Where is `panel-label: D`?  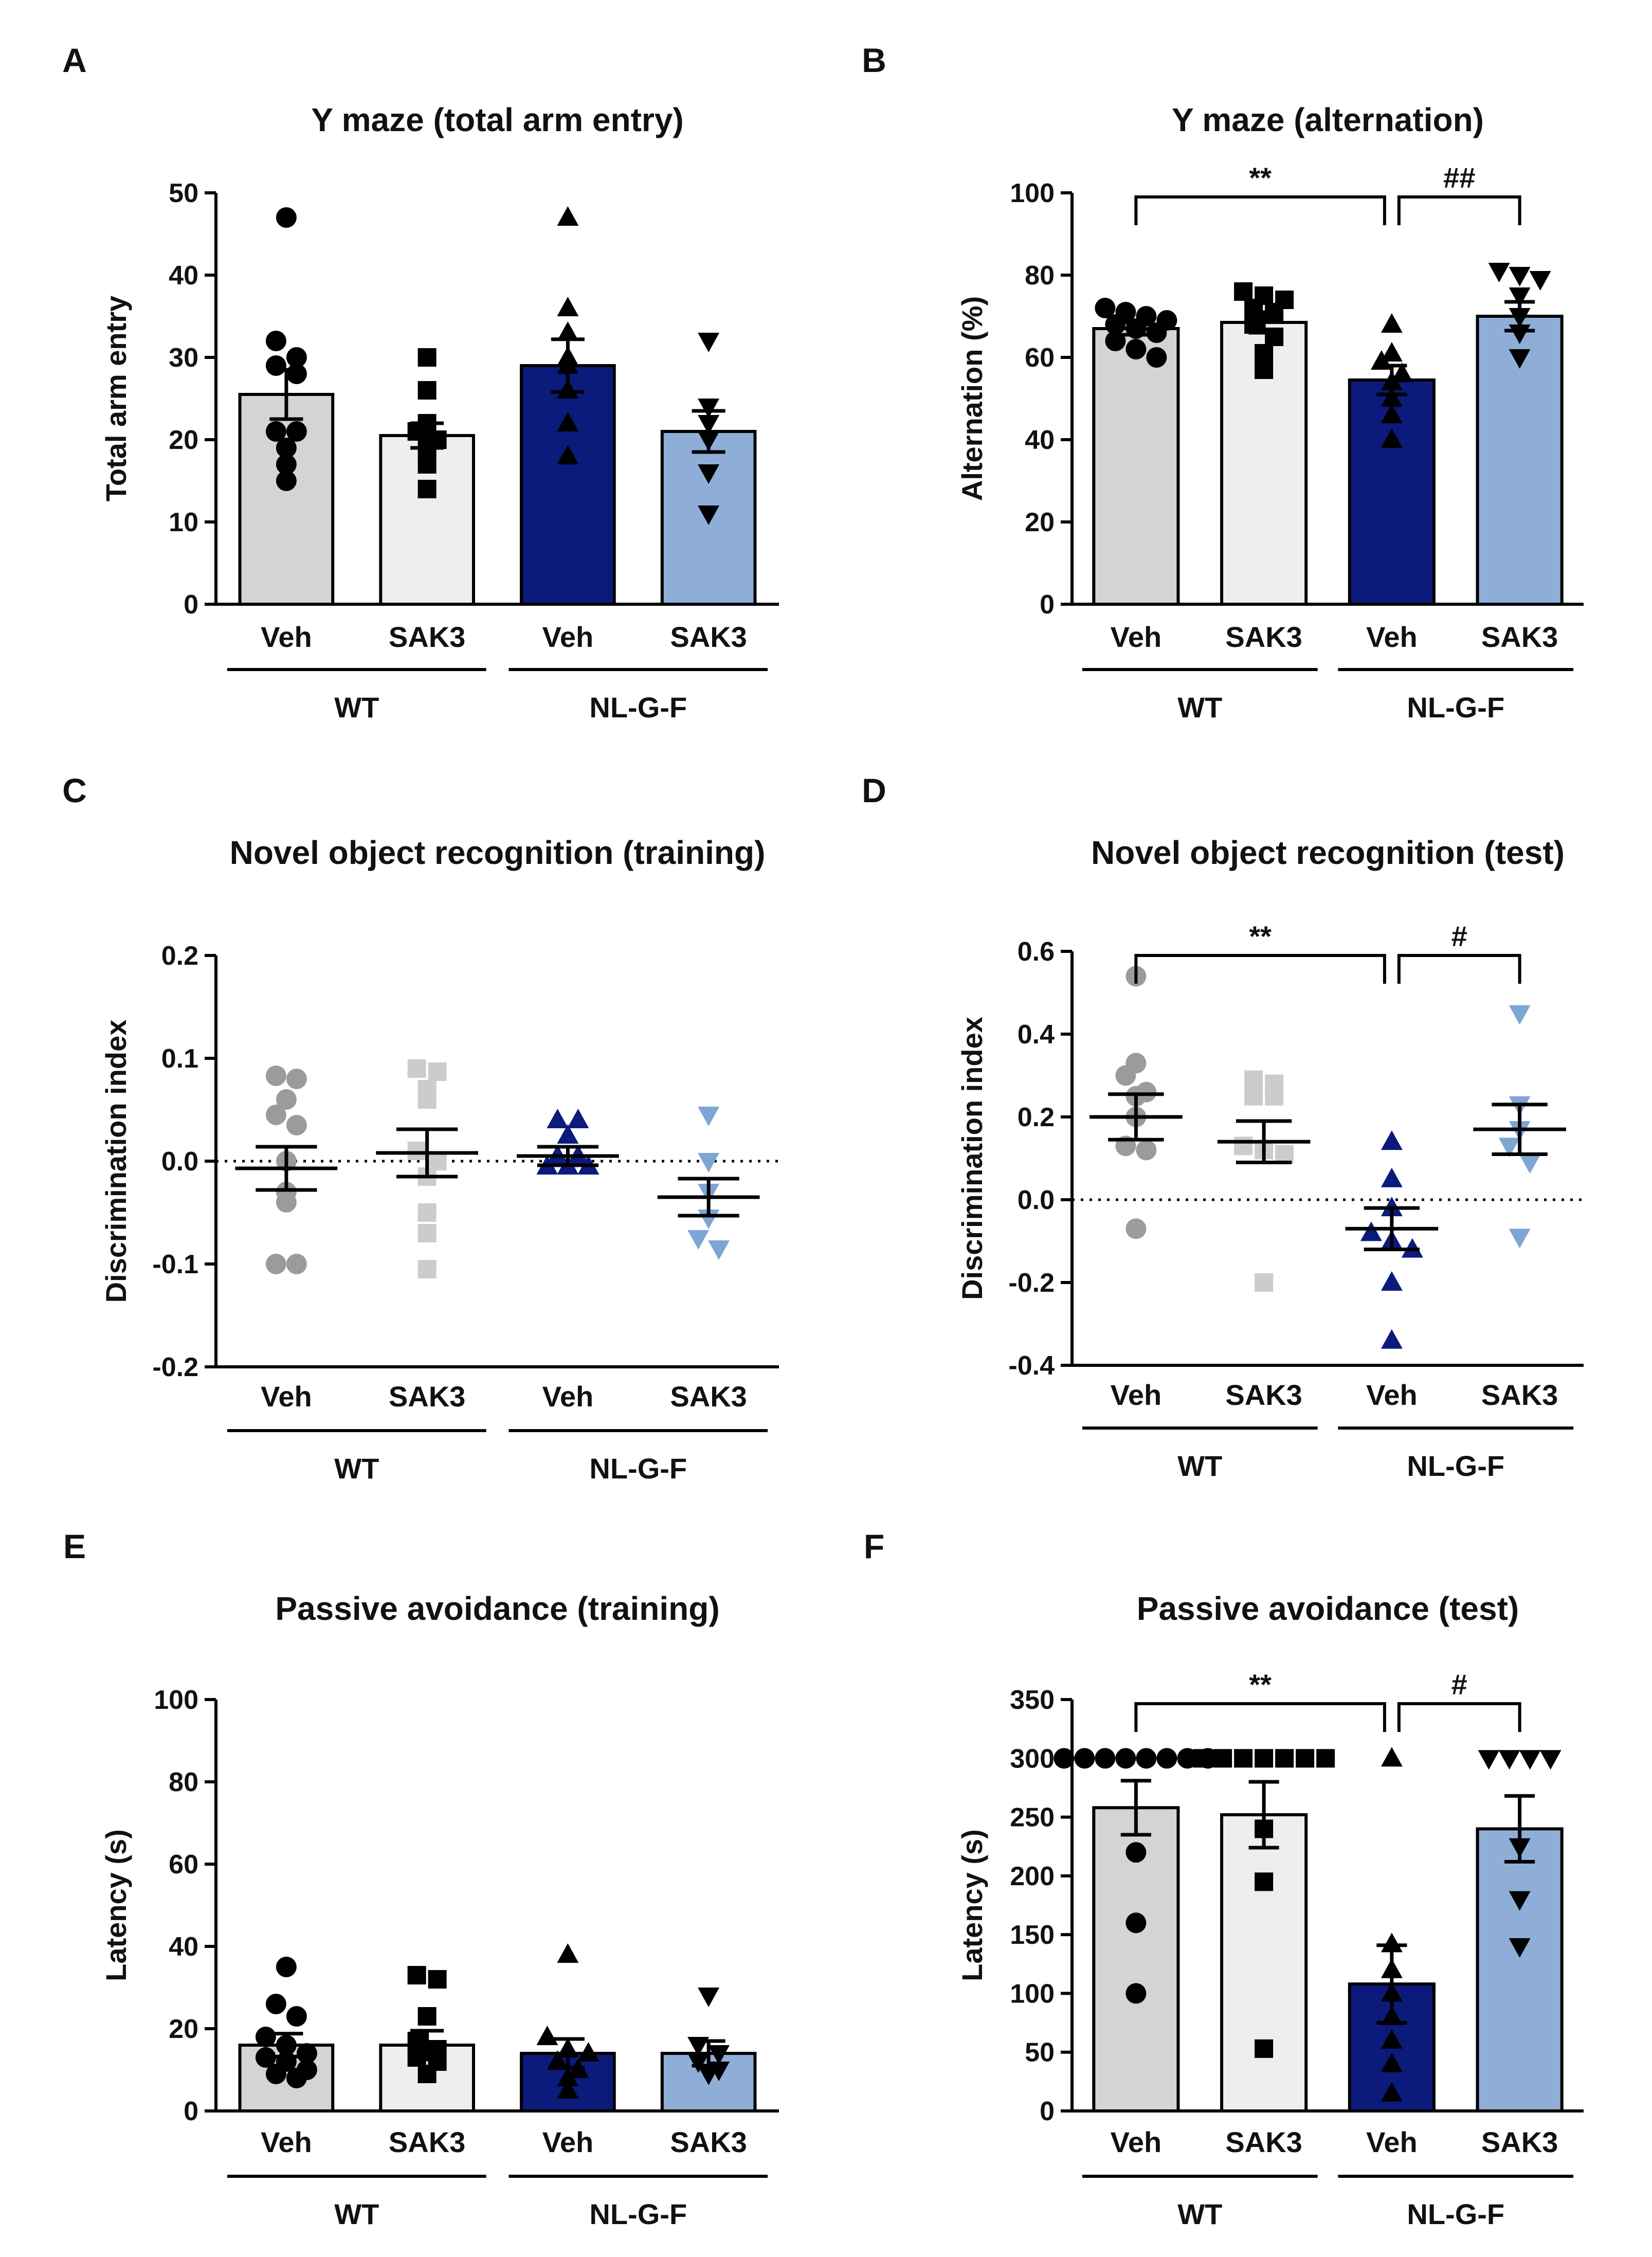 panel-label: D is located at coordinates (874, 790).